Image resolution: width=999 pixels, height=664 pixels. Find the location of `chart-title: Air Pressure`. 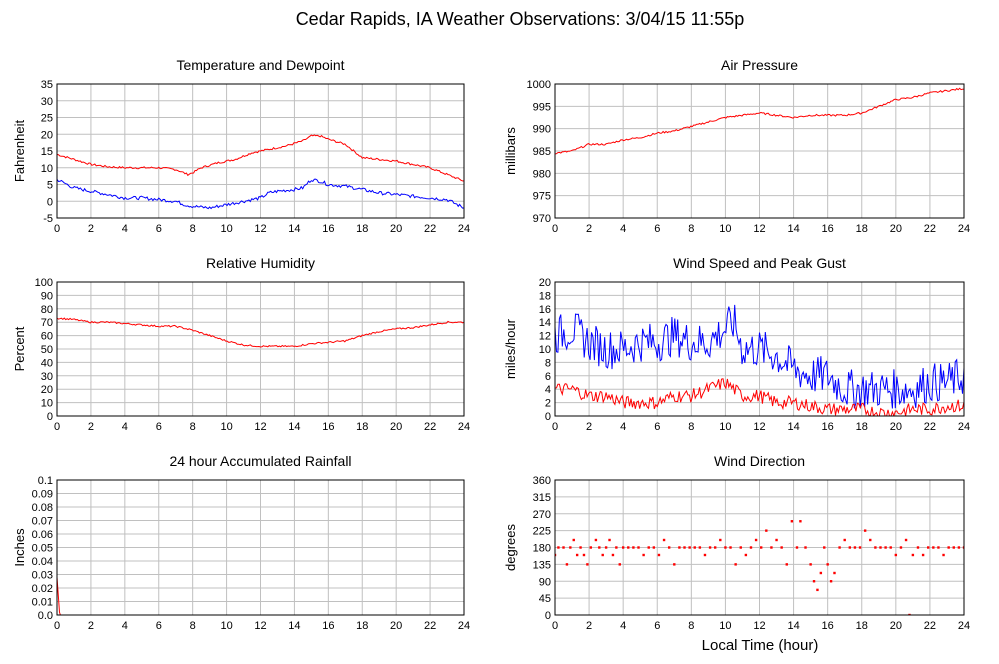

chart-title: Air Pressure is located at coordinates (759, 65).